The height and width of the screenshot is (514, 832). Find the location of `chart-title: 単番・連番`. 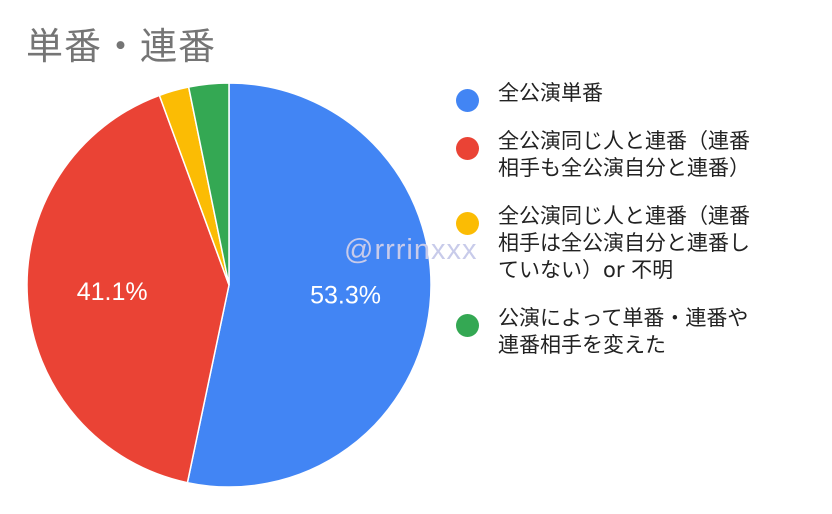

chart-title: 単番・連番 is located at coordinates (121, 46).